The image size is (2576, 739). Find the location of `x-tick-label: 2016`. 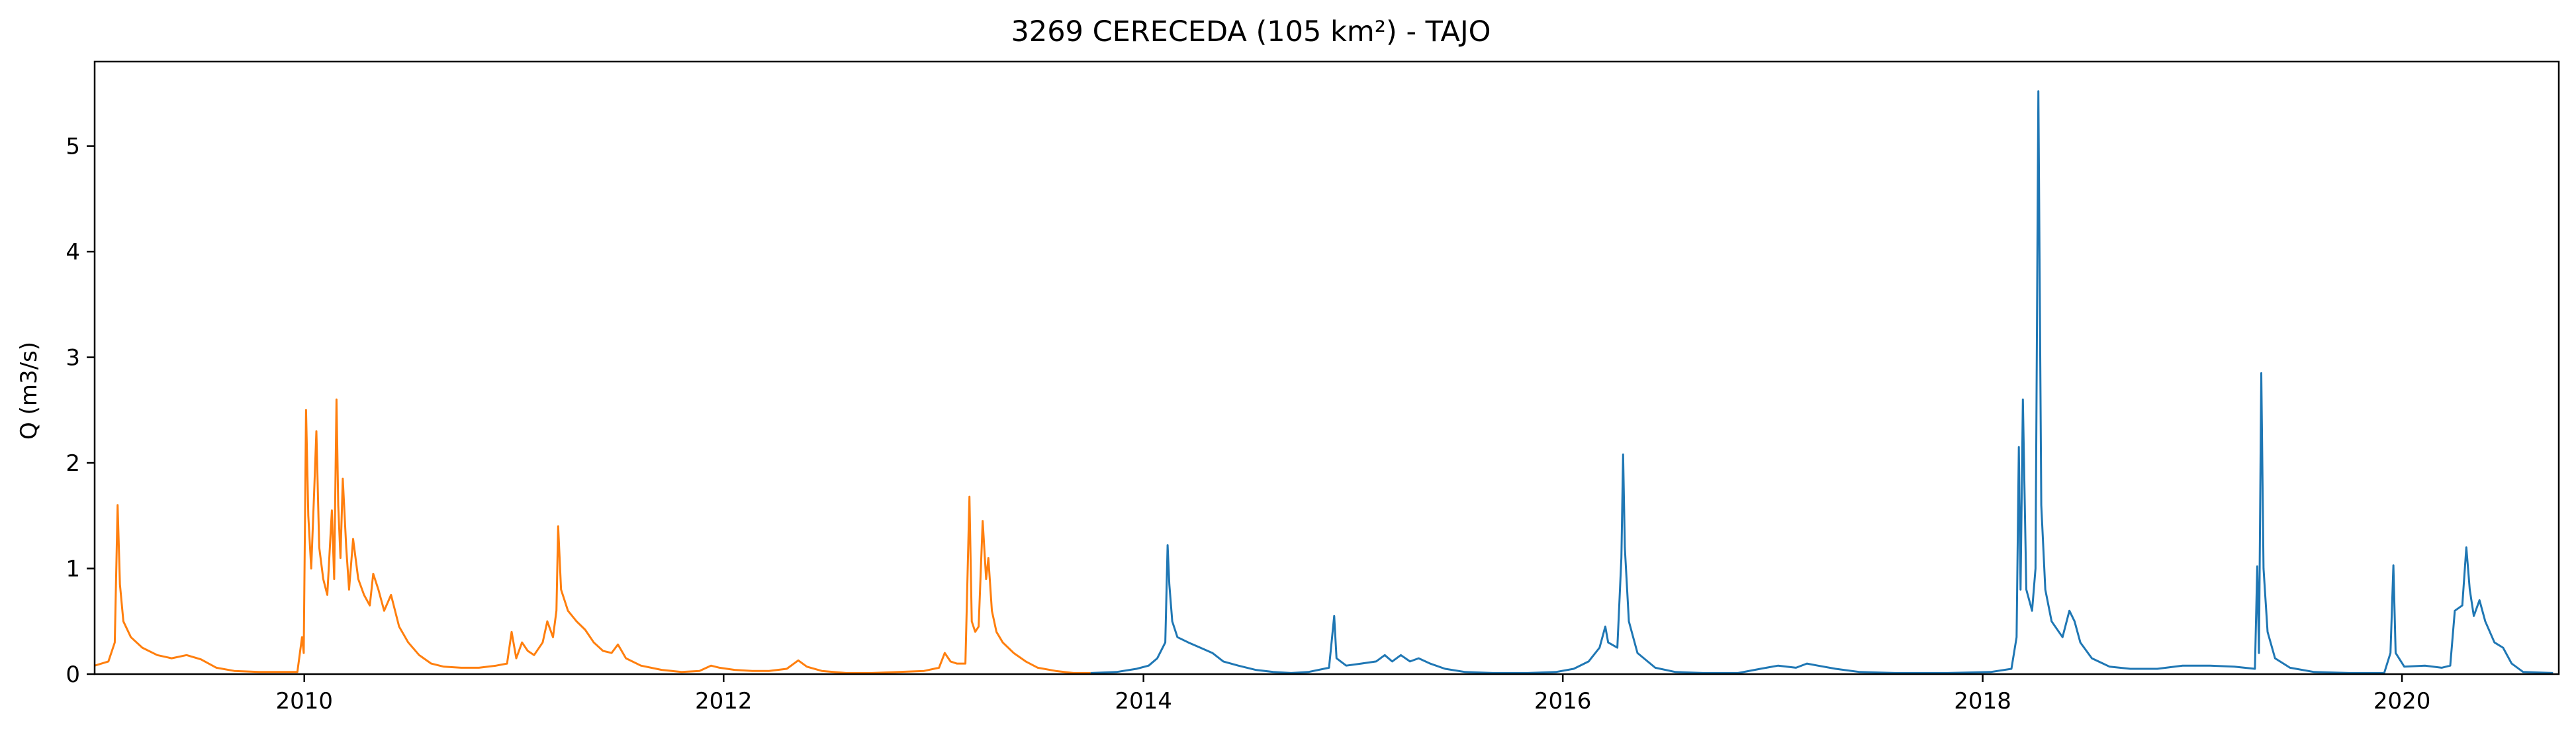

x-tick-label: 2016 is located at coordinates (1563, 701).